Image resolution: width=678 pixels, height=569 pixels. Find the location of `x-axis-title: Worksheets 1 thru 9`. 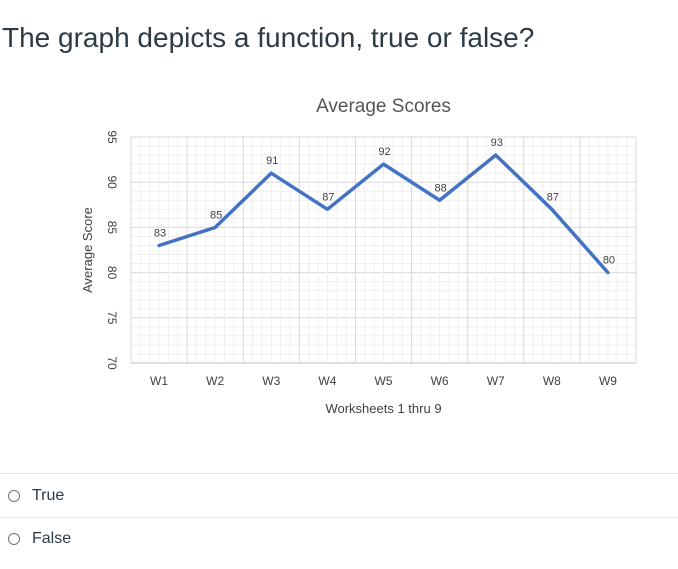

x-axis-title: Worksheets 1 thru 9 is located at coordinates (383, 408).